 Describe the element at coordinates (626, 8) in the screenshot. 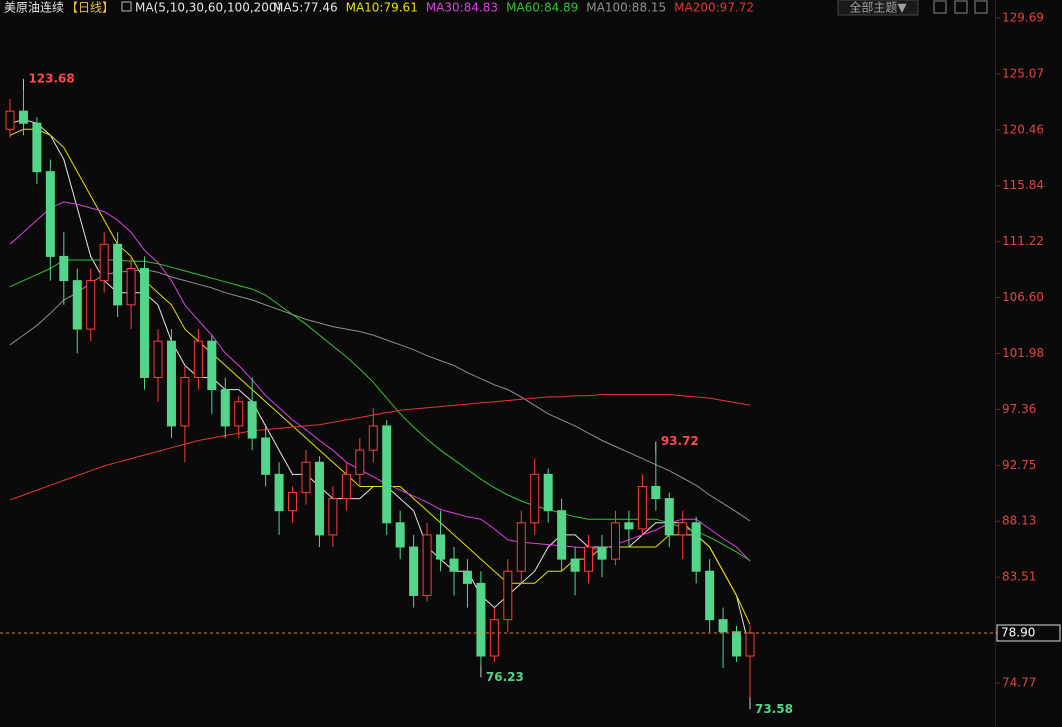

I see `legend-entry: MA100:88.15` at that location.